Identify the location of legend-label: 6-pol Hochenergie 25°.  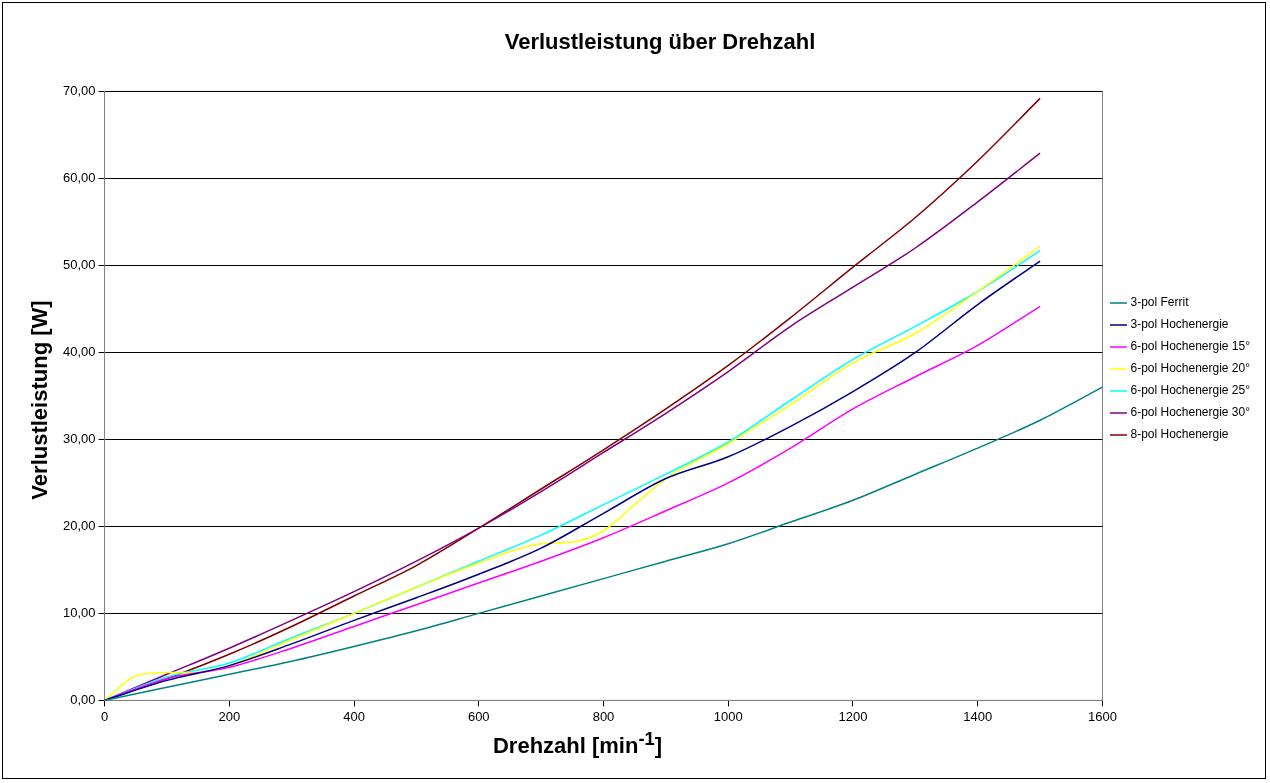
(1190, 390).